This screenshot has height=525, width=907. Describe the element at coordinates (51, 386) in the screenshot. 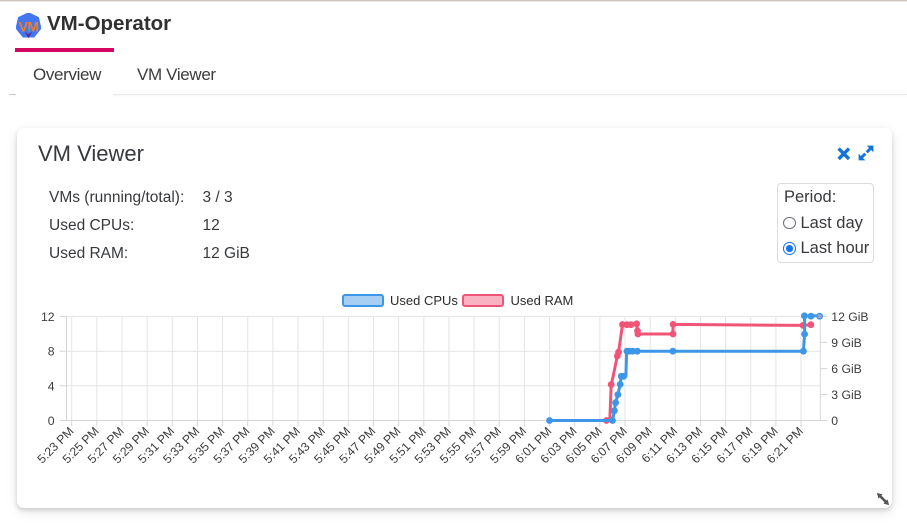

I see `svg-text: 4` at that location.